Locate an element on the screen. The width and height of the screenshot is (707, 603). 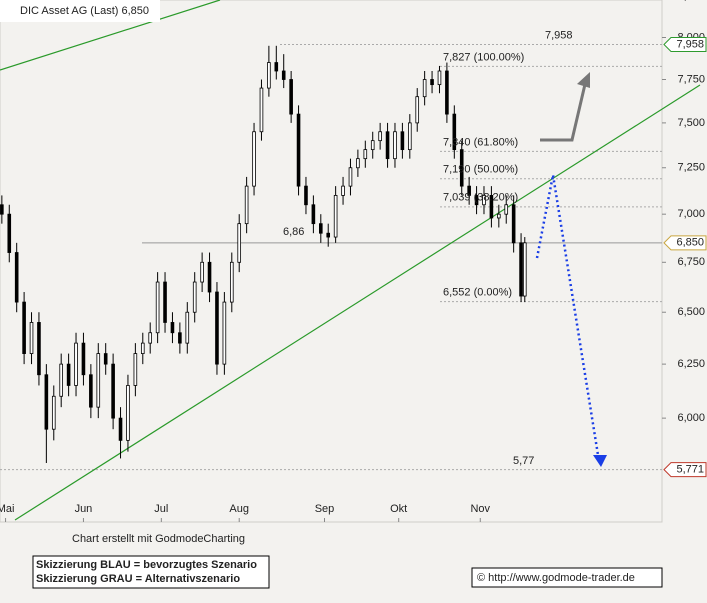
title-box is located at coordinates (80, 11).